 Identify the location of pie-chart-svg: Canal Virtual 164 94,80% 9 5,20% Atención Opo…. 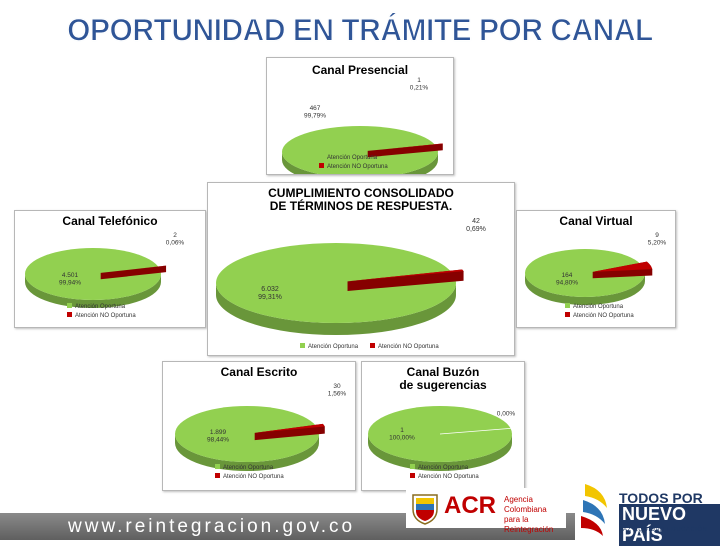
(596, 266).